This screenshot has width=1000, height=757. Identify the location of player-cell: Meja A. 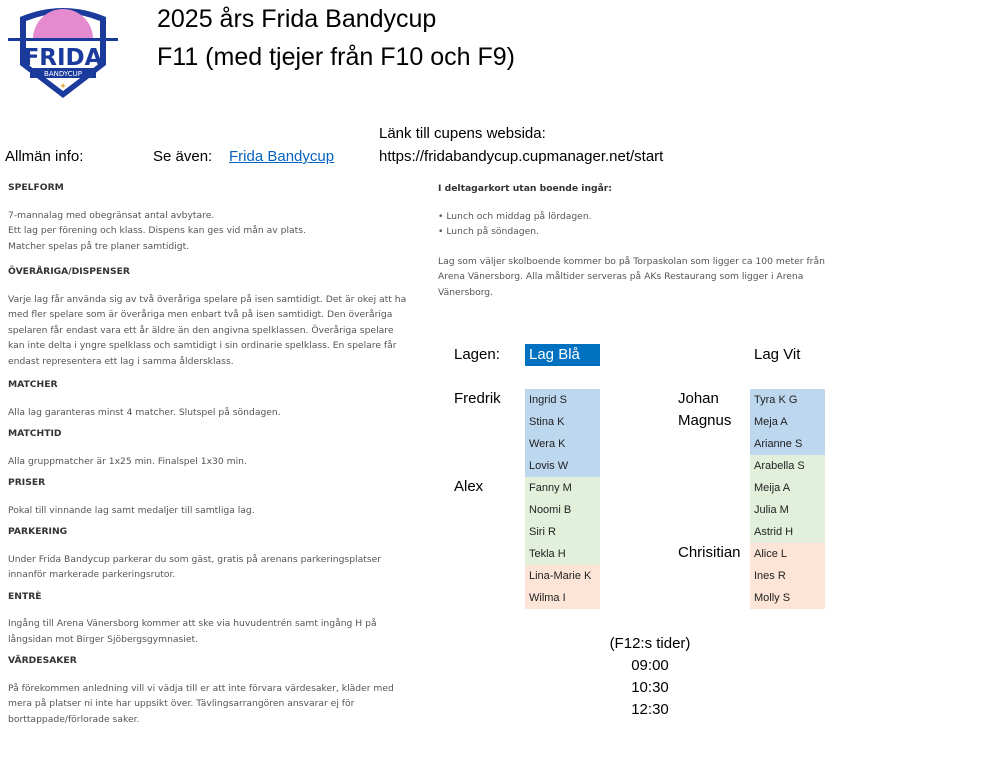
(787, 422).